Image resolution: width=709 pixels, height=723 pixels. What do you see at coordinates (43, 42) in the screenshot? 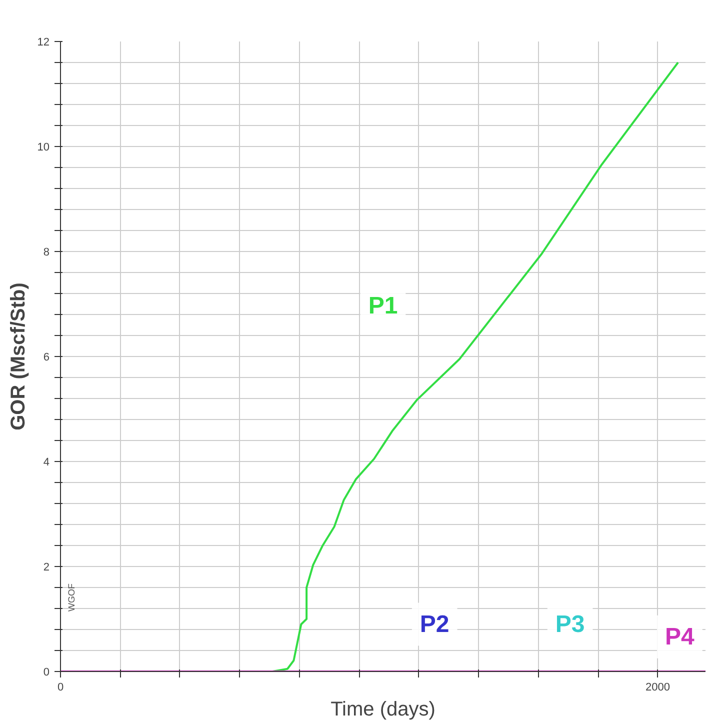
I see `y-tick-label: 12` at bounding box center [43, 42].